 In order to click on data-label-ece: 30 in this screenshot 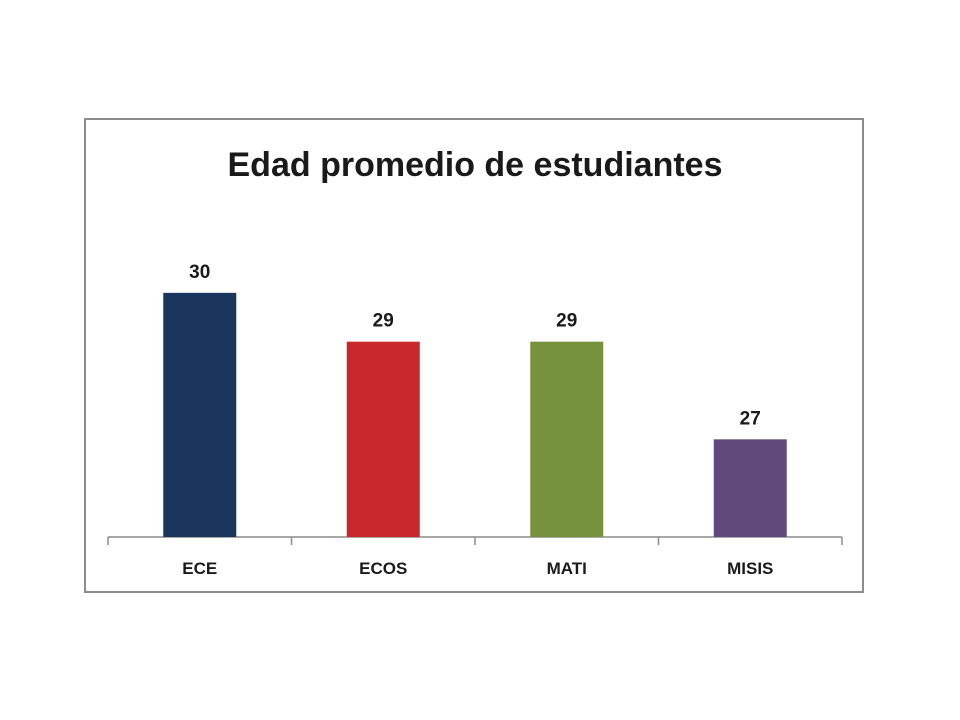, I will do `click(199, 272)`.